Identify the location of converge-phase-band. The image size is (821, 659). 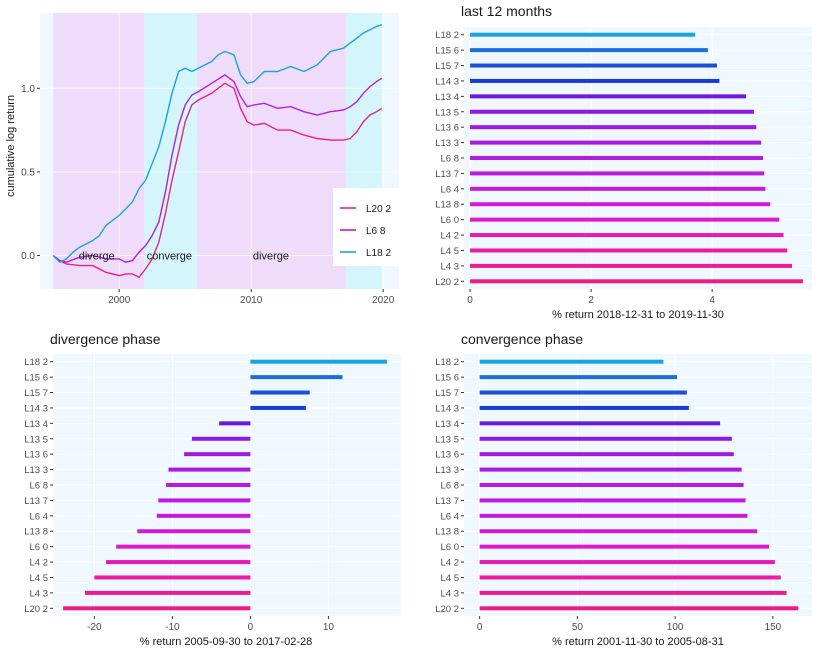
(171, 151).